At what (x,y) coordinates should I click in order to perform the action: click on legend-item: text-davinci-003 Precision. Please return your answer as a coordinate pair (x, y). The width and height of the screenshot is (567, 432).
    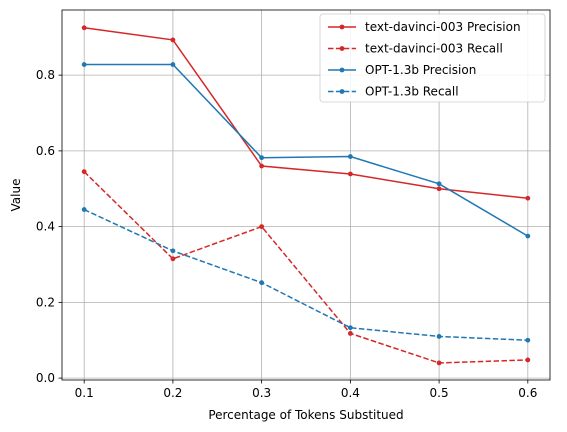
    Looking at the image, I should click on (424, 27).